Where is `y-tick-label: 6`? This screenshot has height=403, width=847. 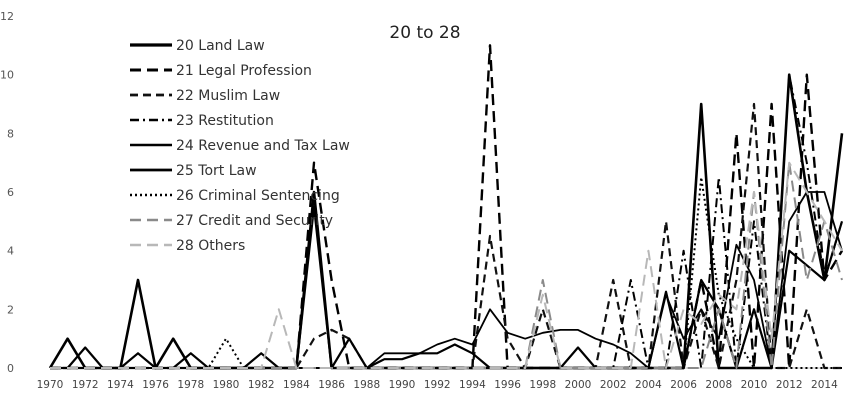 y-tick-label: 6 is located at coordinates (10, 192).